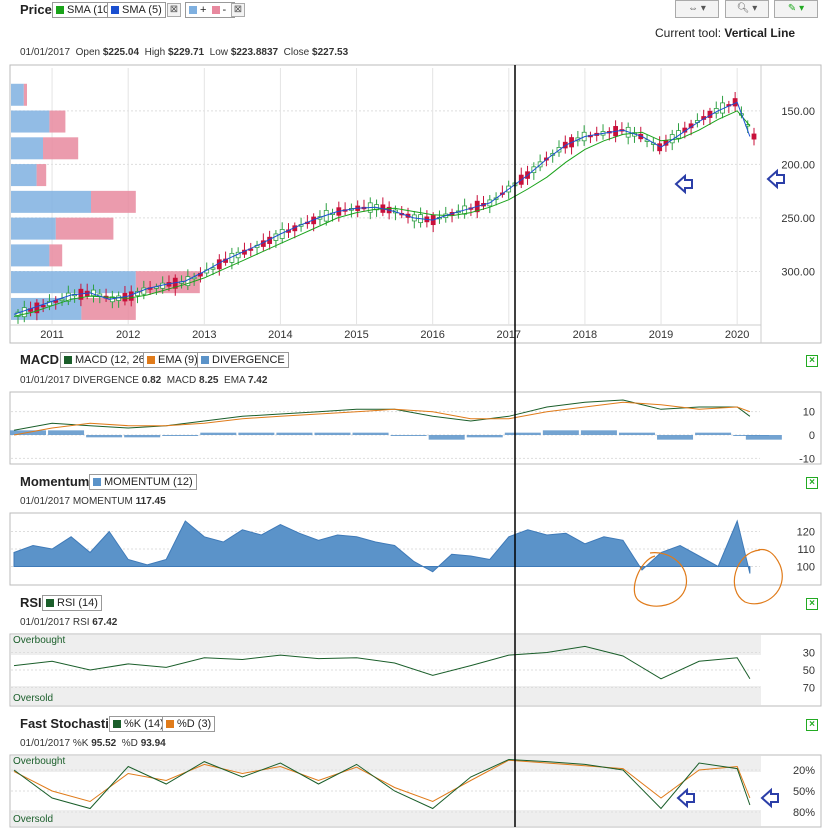 The width and height of the screenshot is (833, 834). Describe the element at coordinates (210, 10) in the screenshot. I see `legend-volume-by-price: + -` at that location.